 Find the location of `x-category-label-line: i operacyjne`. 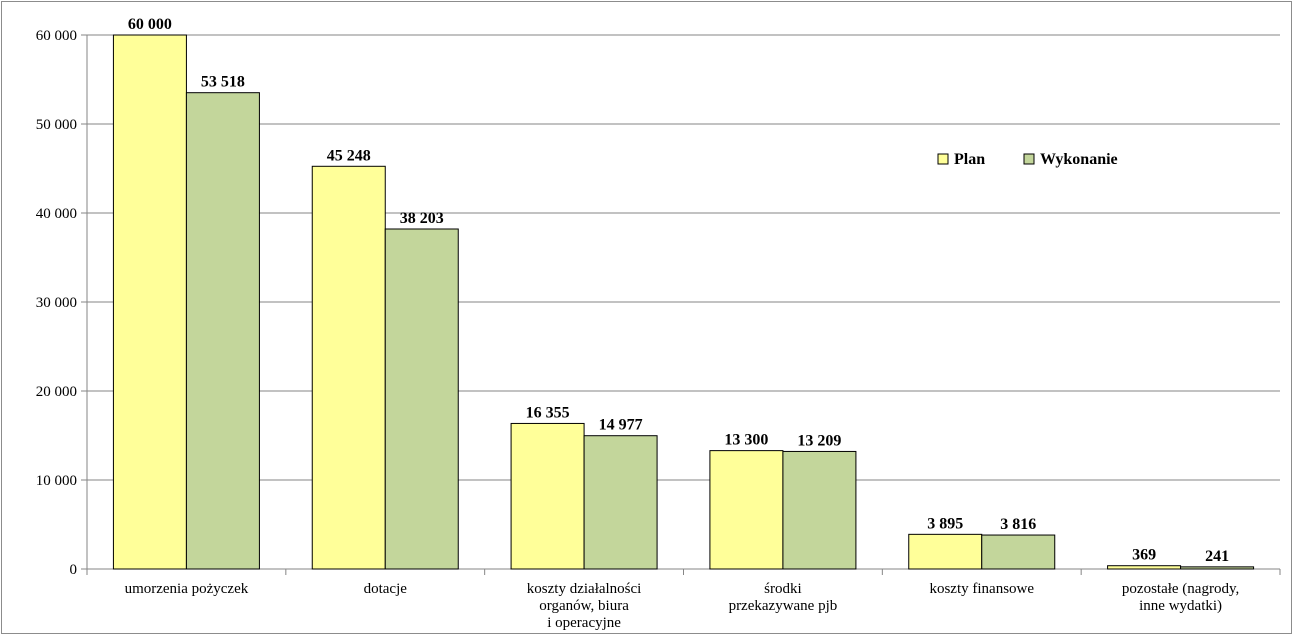

x-category-label-line: i operacyjne is located at coordinates (584, 623).